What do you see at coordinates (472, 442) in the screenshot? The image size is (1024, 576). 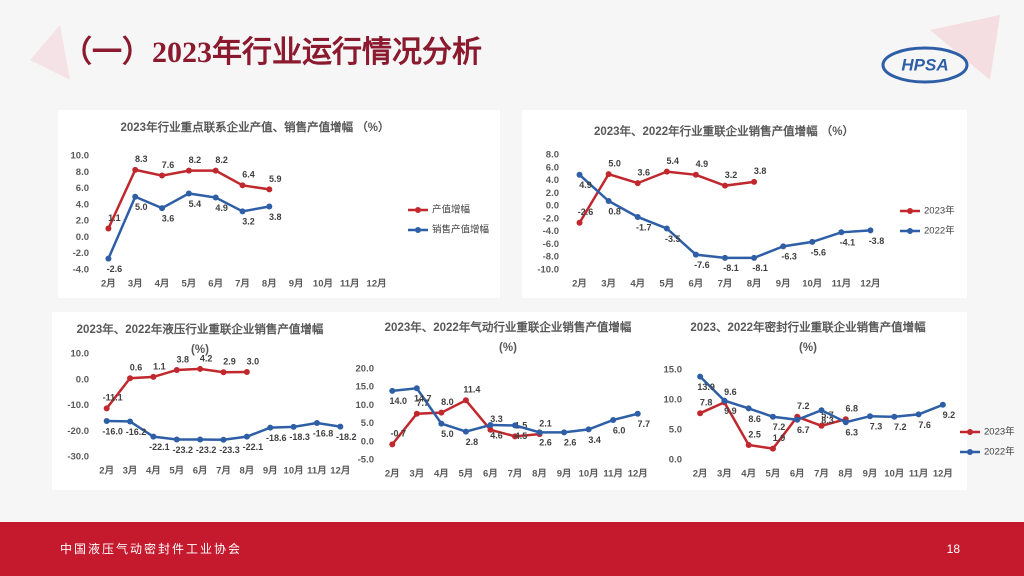 I see `data-label: 2.8` at bounding box center [472, 442].